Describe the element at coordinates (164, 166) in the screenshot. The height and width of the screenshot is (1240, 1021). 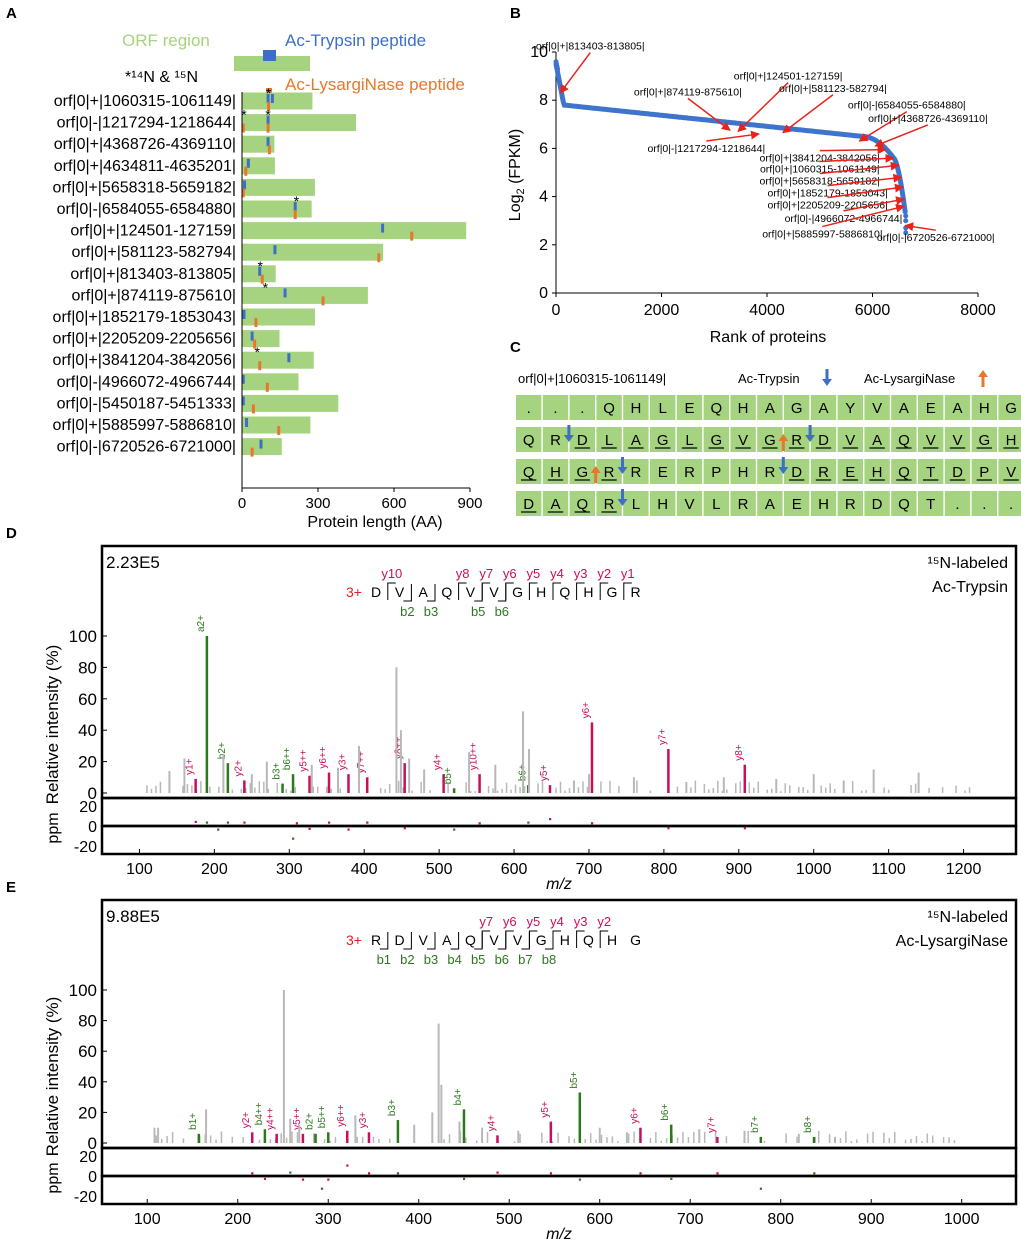
I see `orf-row: orf|0|+|4634811-4635201|` at that location.